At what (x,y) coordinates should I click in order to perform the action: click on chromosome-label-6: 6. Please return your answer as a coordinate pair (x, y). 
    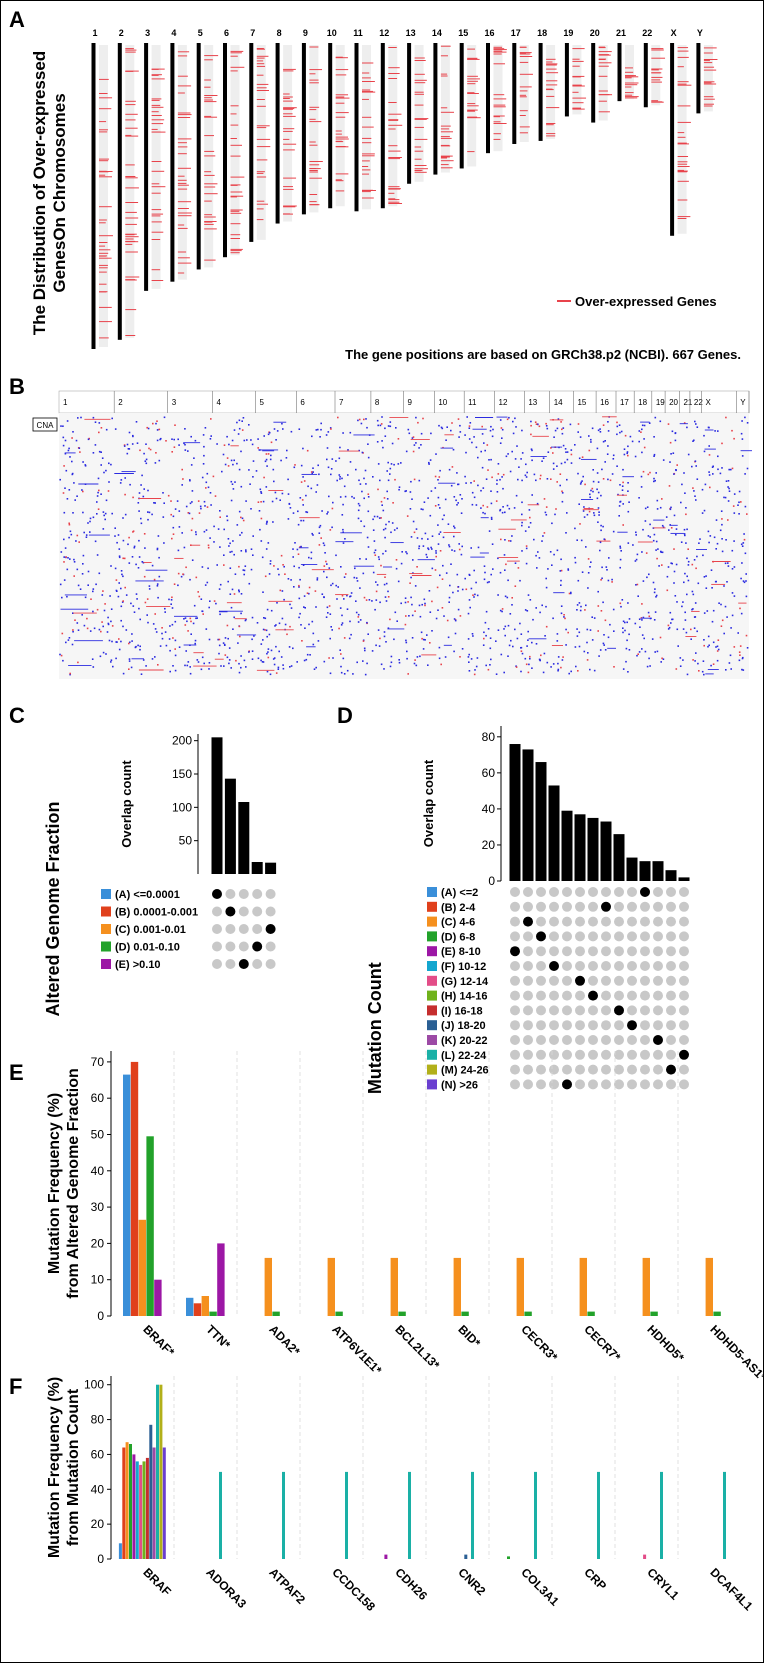
    Looking at the image, I should click on (226, 33).